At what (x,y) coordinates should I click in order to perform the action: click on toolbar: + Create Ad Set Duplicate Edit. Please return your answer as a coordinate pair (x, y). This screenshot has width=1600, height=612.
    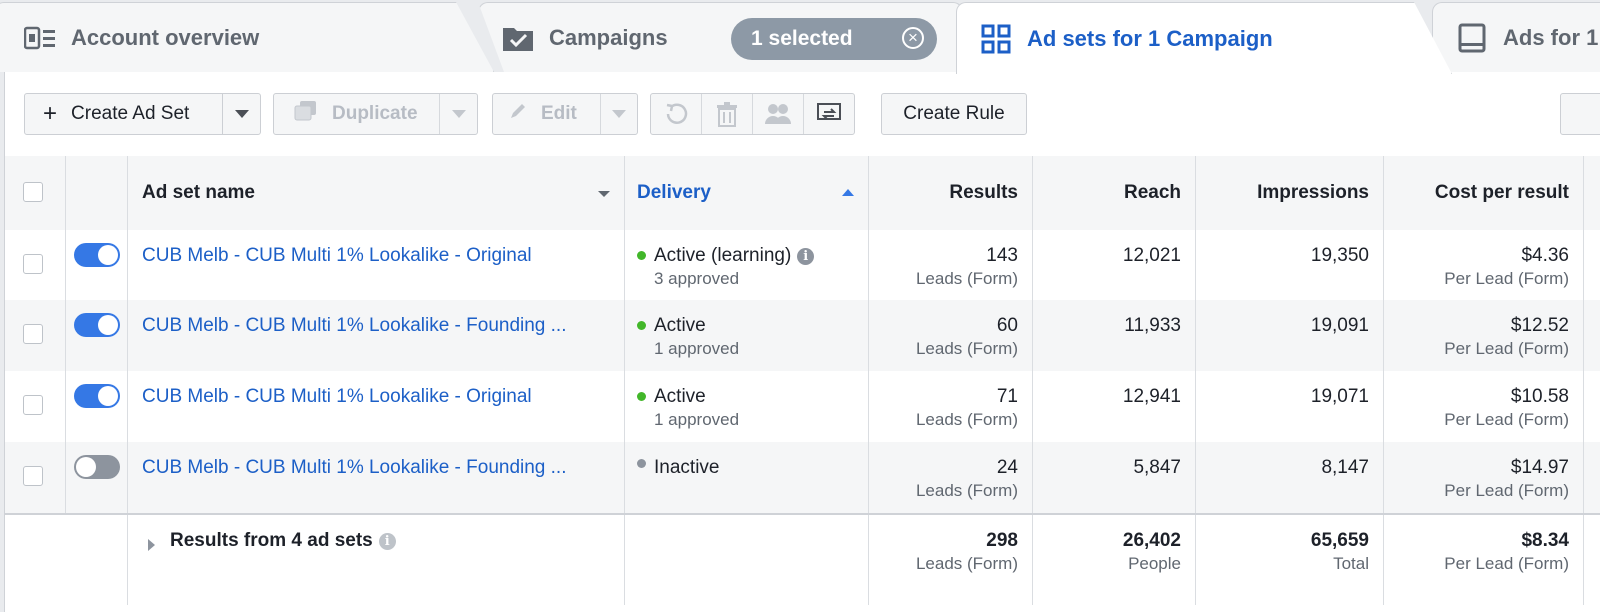
    Looking at the image, I should click on (802, 114).